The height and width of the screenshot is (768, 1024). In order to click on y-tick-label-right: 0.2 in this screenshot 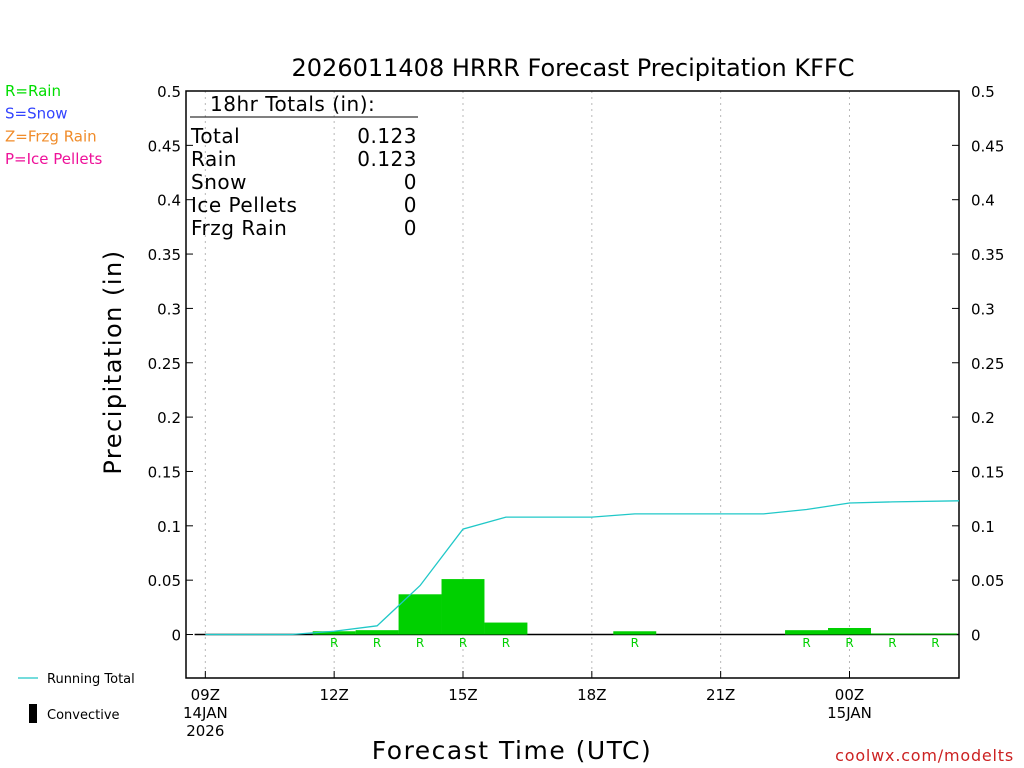, I will do `click(983, 418)`.